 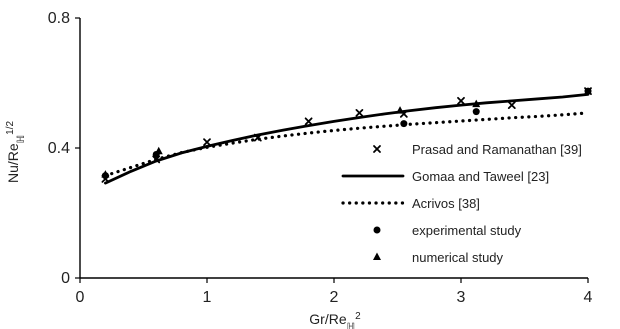 What do you see at coordinates (497, 149) in the screenshot?
I see `legend-label-0: Prasad and Ramanathan [39]` at bounding box center [497, 149].